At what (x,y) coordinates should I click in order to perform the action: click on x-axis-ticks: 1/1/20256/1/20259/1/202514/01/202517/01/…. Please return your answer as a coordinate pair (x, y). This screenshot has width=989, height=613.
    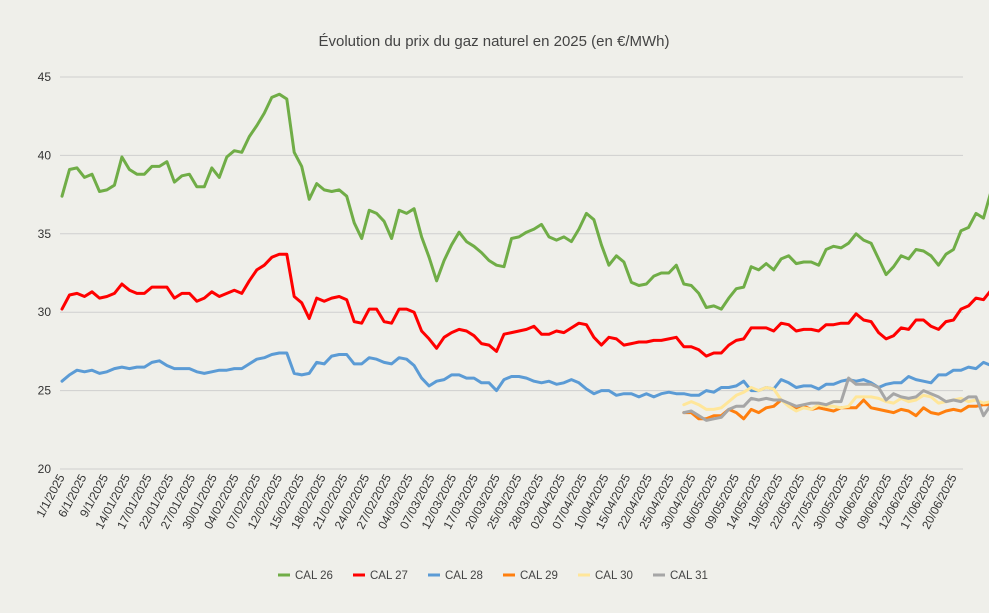
    Looking at the image, I should click on (496, 502).